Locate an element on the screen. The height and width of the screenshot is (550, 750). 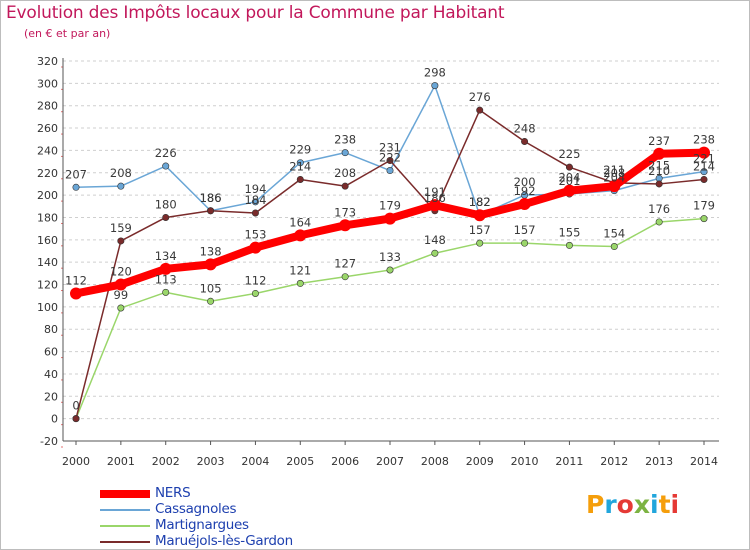
proxiti-logo: Proxiti is located at coordinates (632, 504).